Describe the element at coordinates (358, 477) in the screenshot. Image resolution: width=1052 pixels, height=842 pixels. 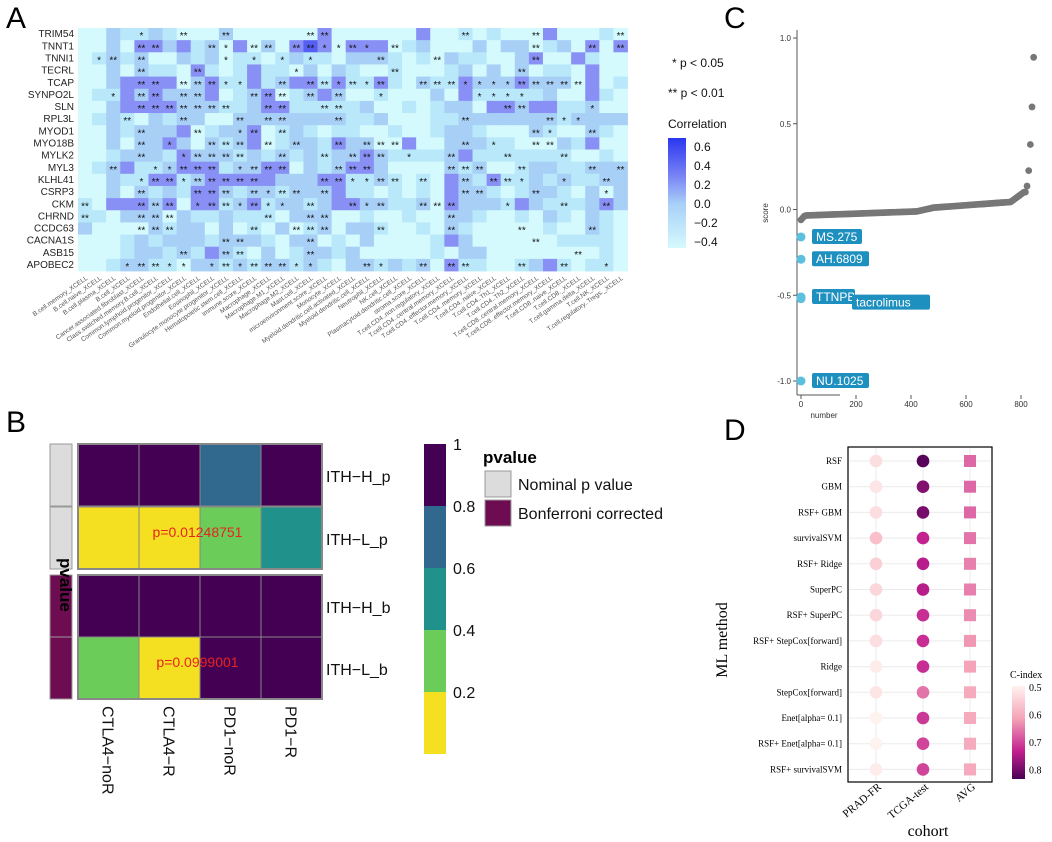
I see `b-row-label: ITH−H_p` at that location.